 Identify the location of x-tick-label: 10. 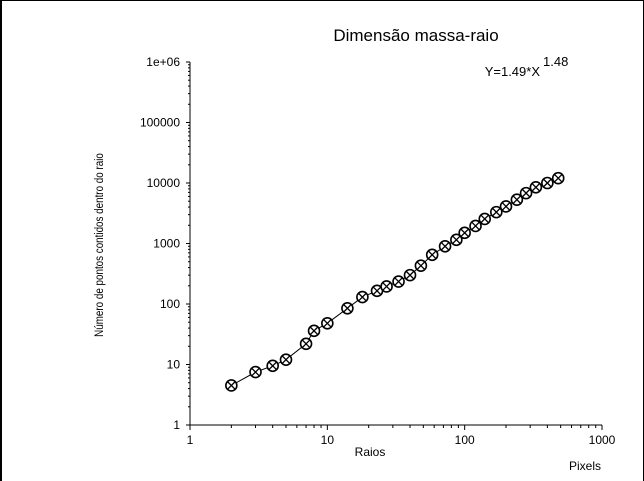
(328, 440).